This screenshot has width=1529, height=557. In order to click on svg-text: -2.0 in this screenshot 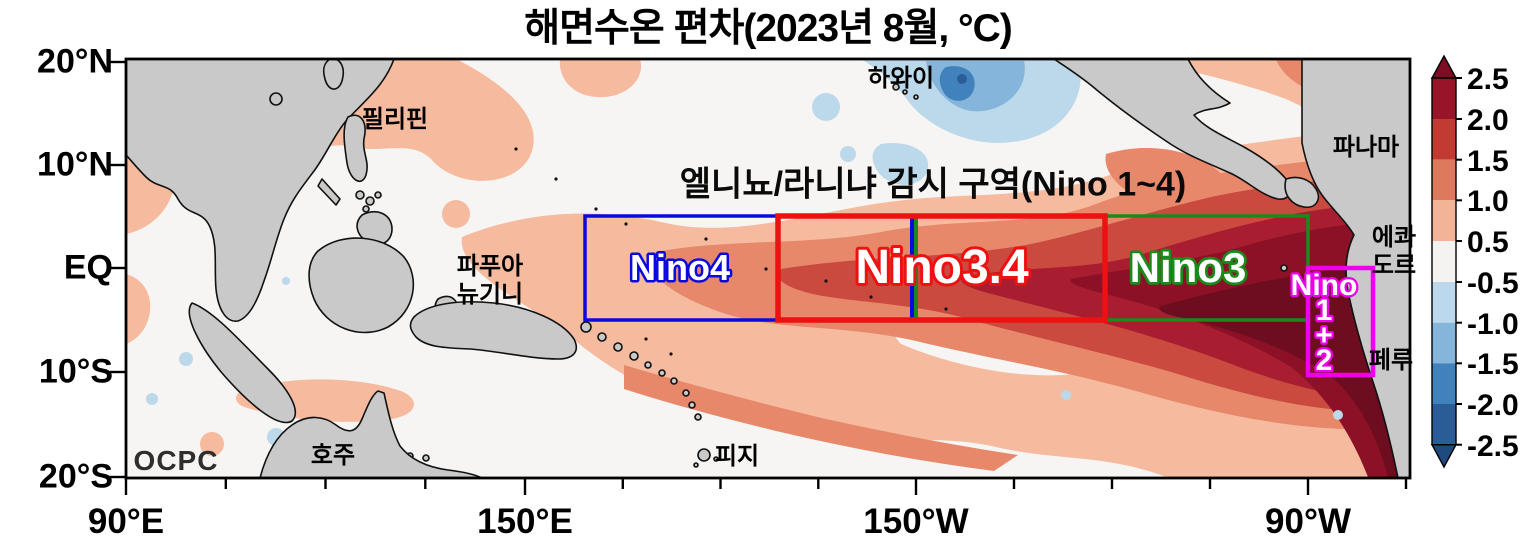, I will do `click(1493, 405)`.